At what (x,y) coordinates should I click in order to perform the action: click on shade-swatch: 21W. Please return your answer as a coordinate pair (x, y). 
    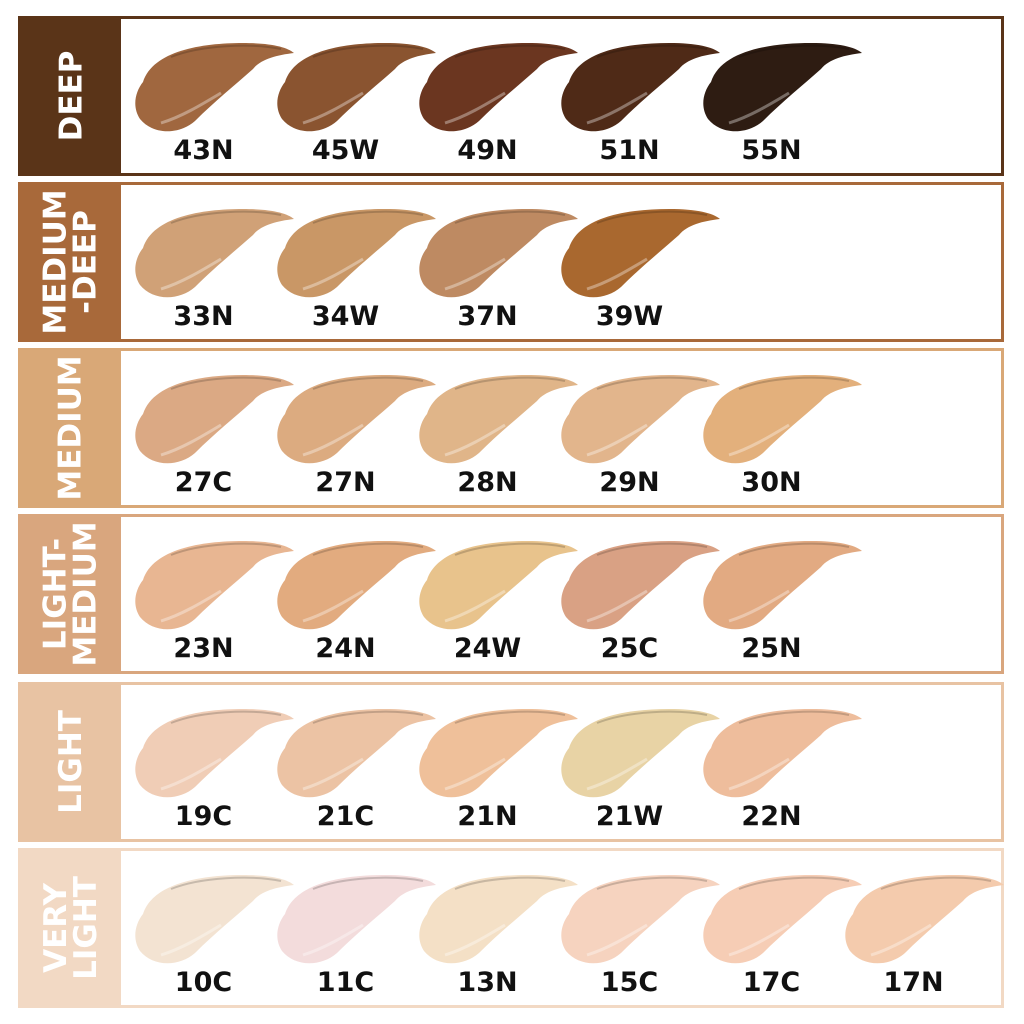
    Looking at the image, I should click on (639, 773).